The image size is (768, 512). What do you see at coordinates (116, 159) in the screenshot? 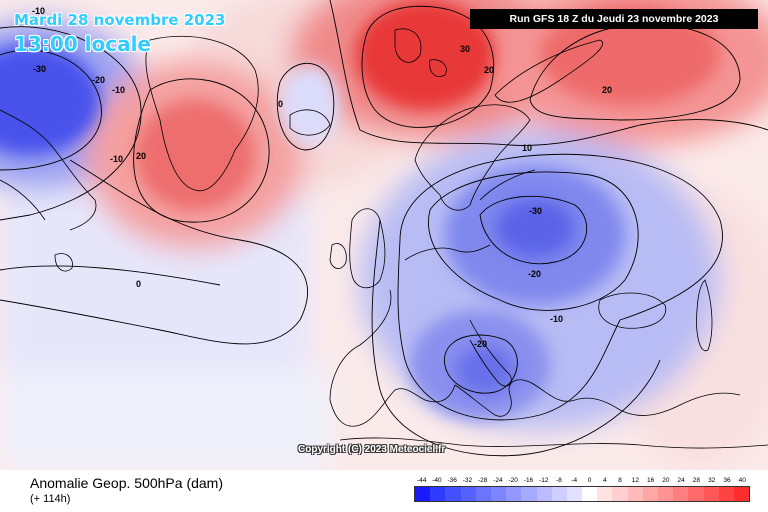
I see `contour-label-minus10-labrador: -10` at bounding box center [116, 159].